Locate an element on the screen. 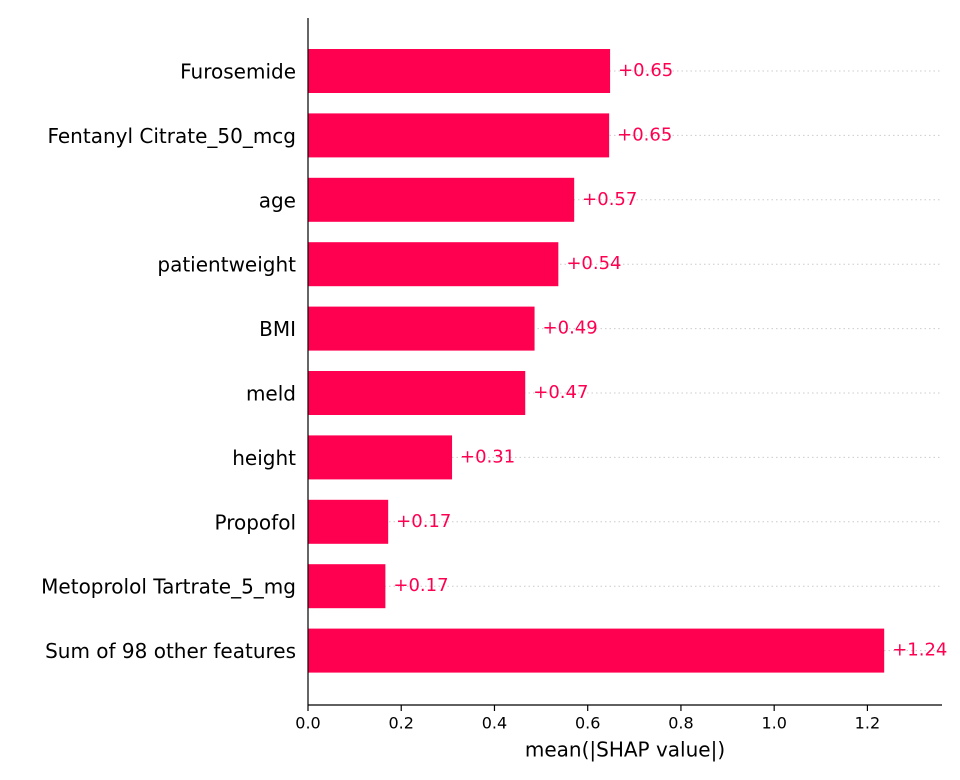 The height and width of the screenshot is (780, 960). x-tick-label: 0.0 is located at coordinates (307, 723).